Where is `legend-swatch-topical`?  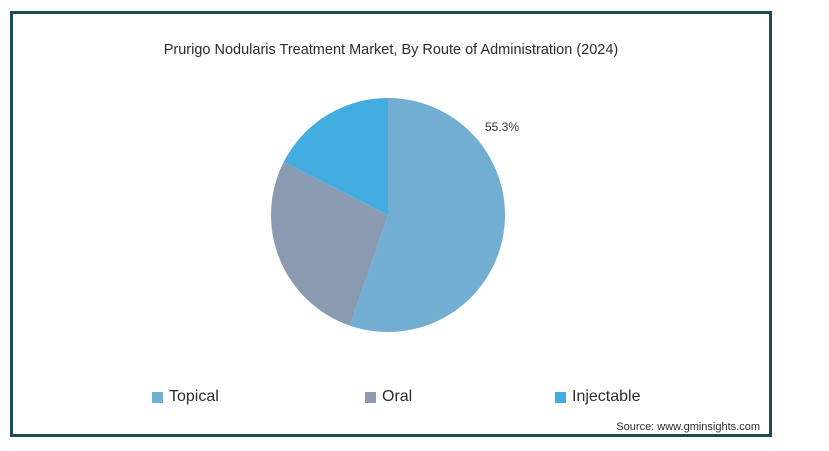 legend-swatch-topical is located at coordinates (157, 397).